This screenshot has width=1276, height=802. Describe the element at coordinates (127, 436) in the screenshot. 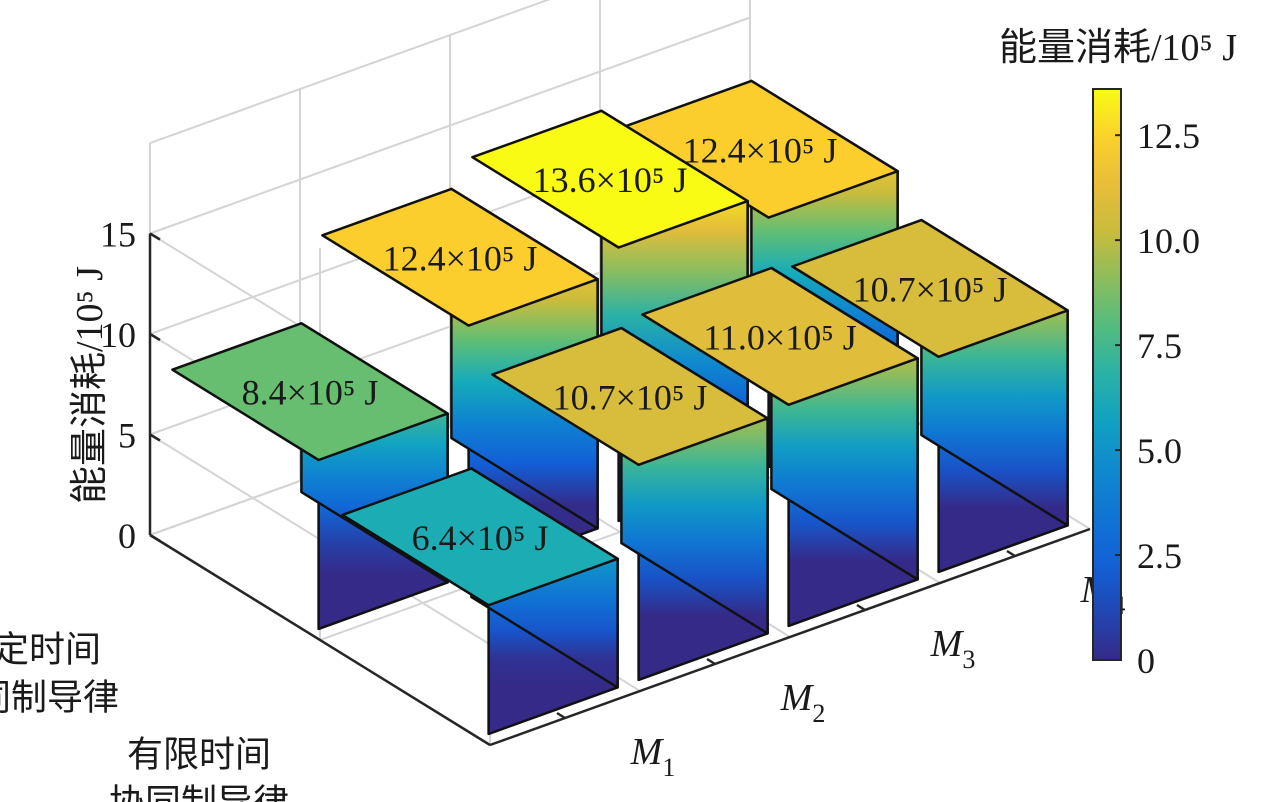

I see `z-tick-label: 5` at that location.